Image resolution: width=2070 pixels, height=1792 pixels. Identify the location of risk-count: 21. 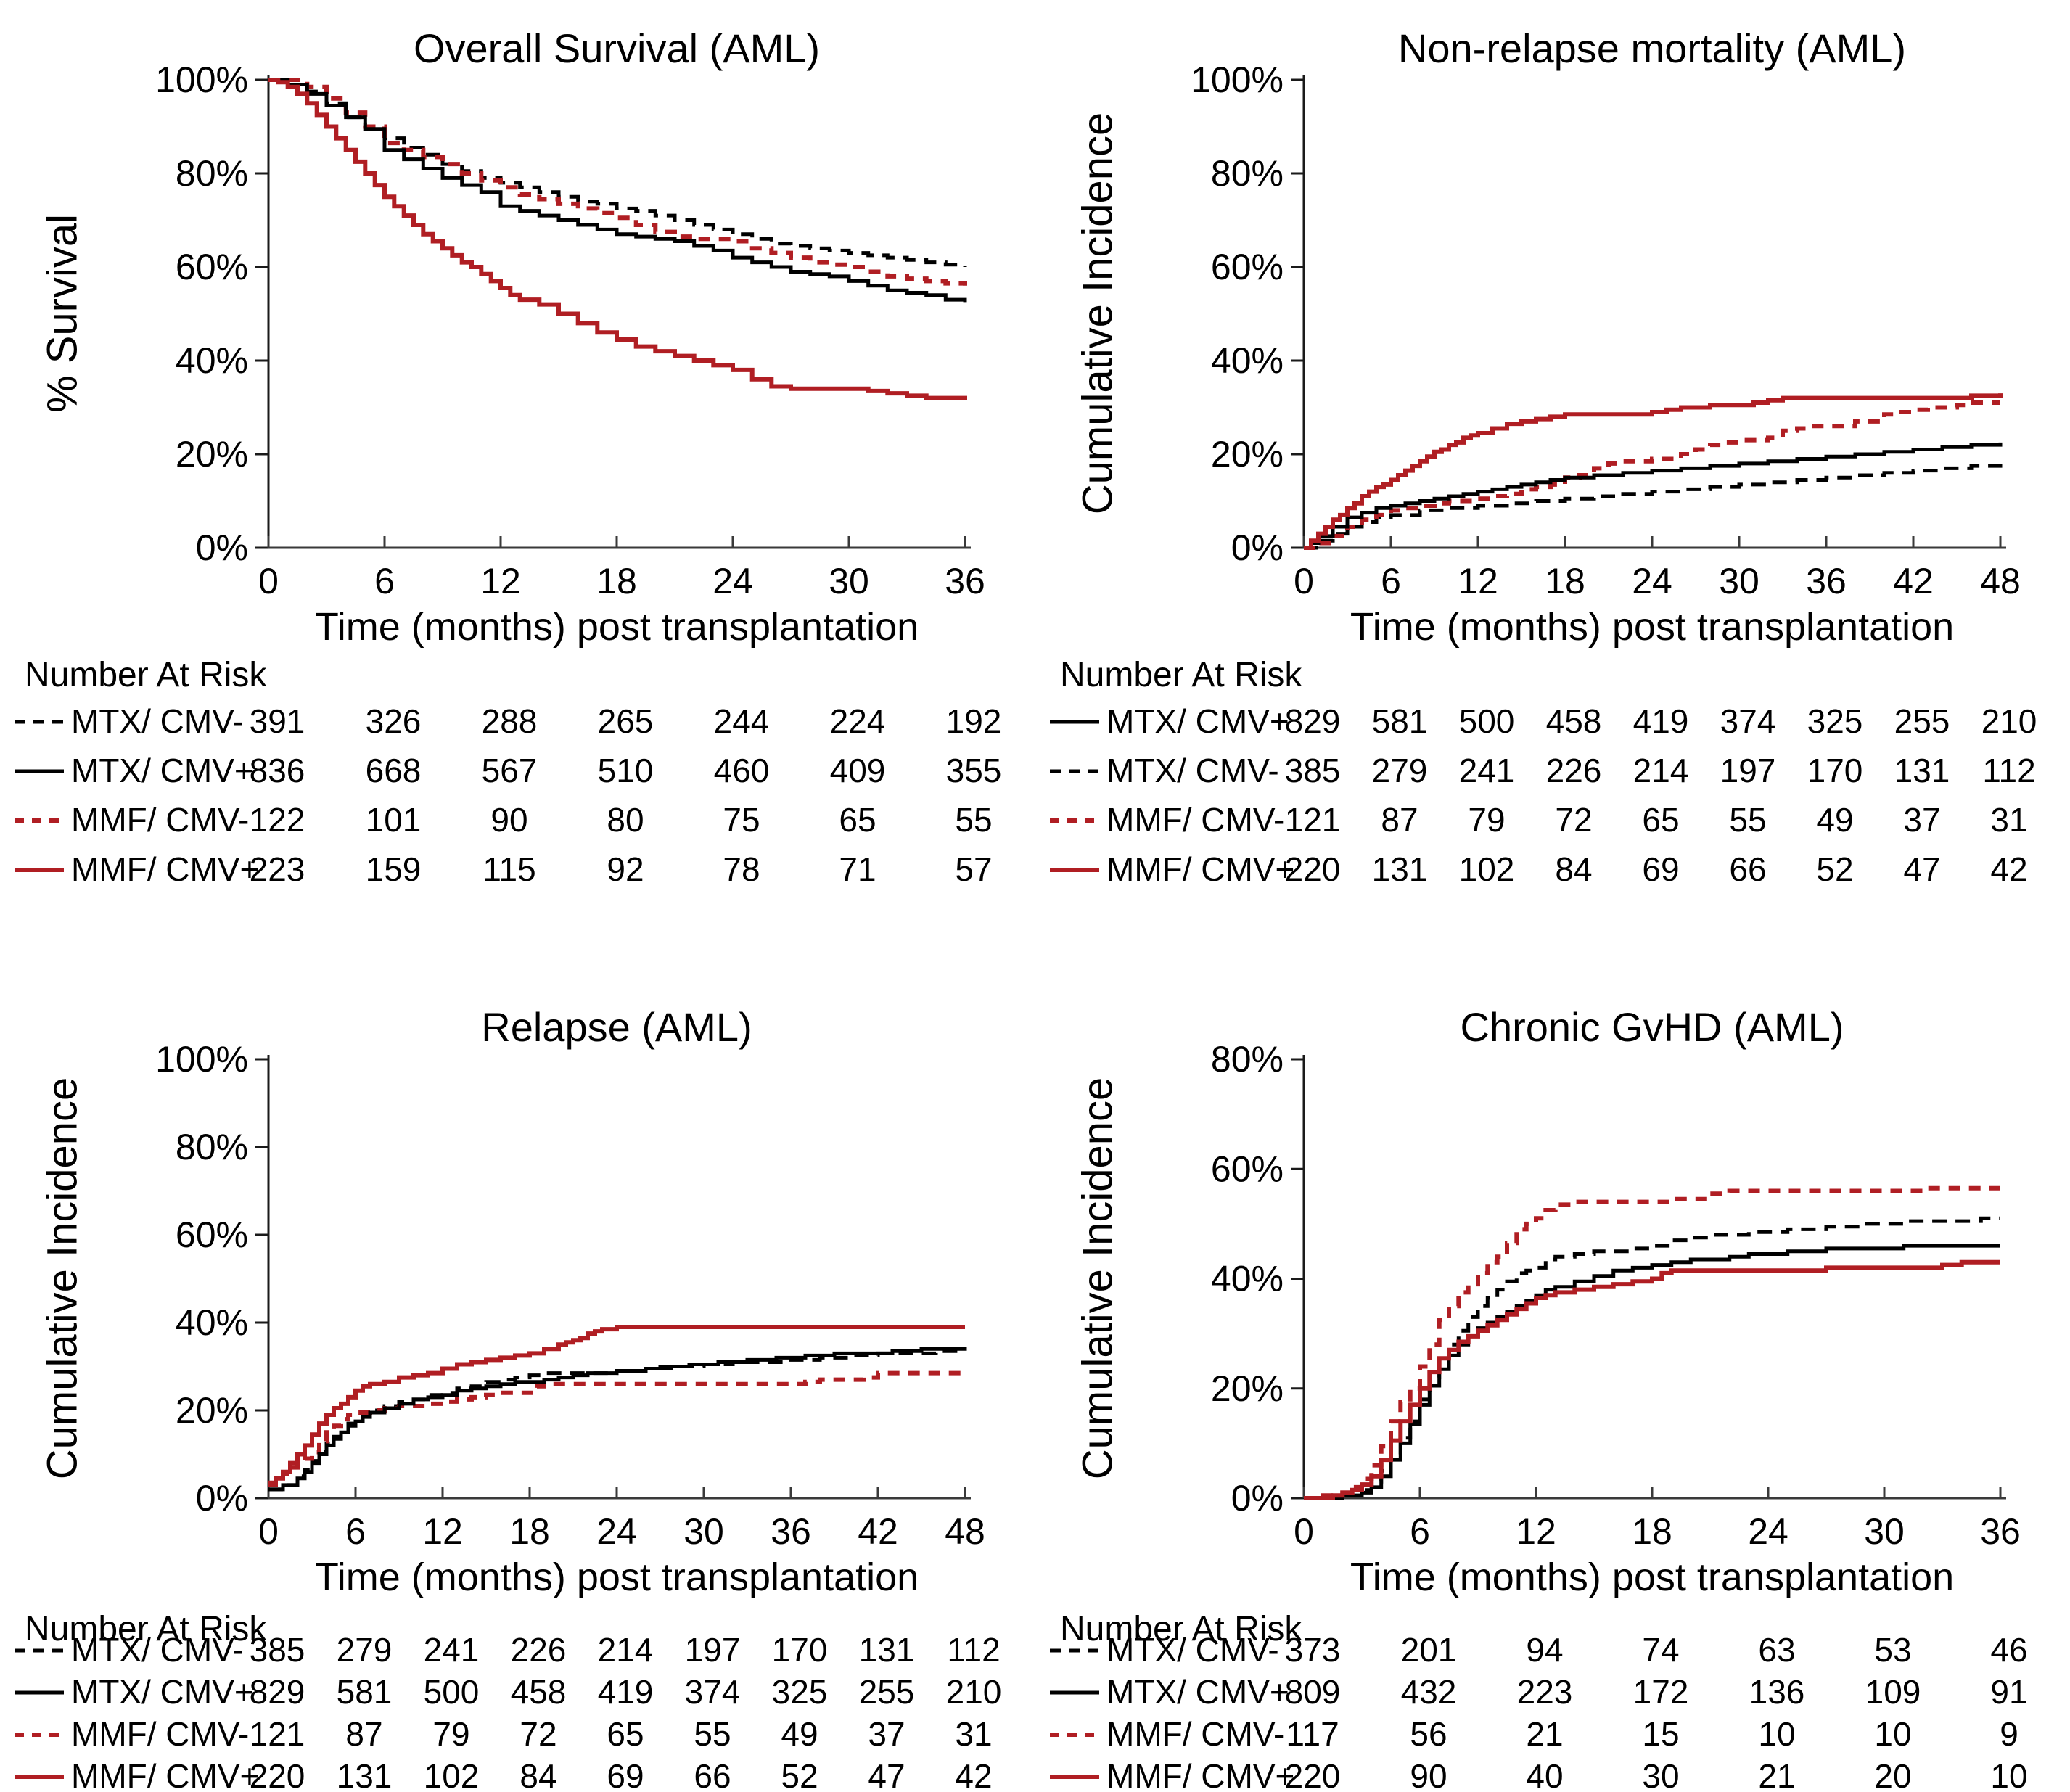
(1544, 1734).